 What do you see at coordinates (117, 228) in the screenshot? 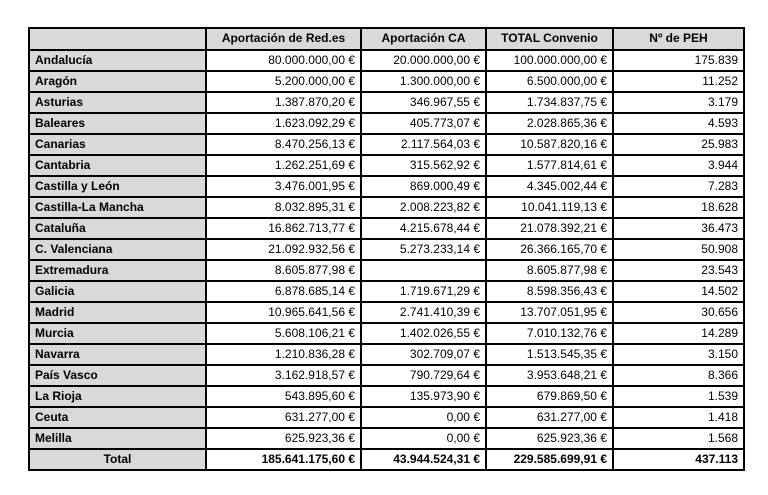
I see `region-cell: Cataluña` at bounding box center [117, 228].